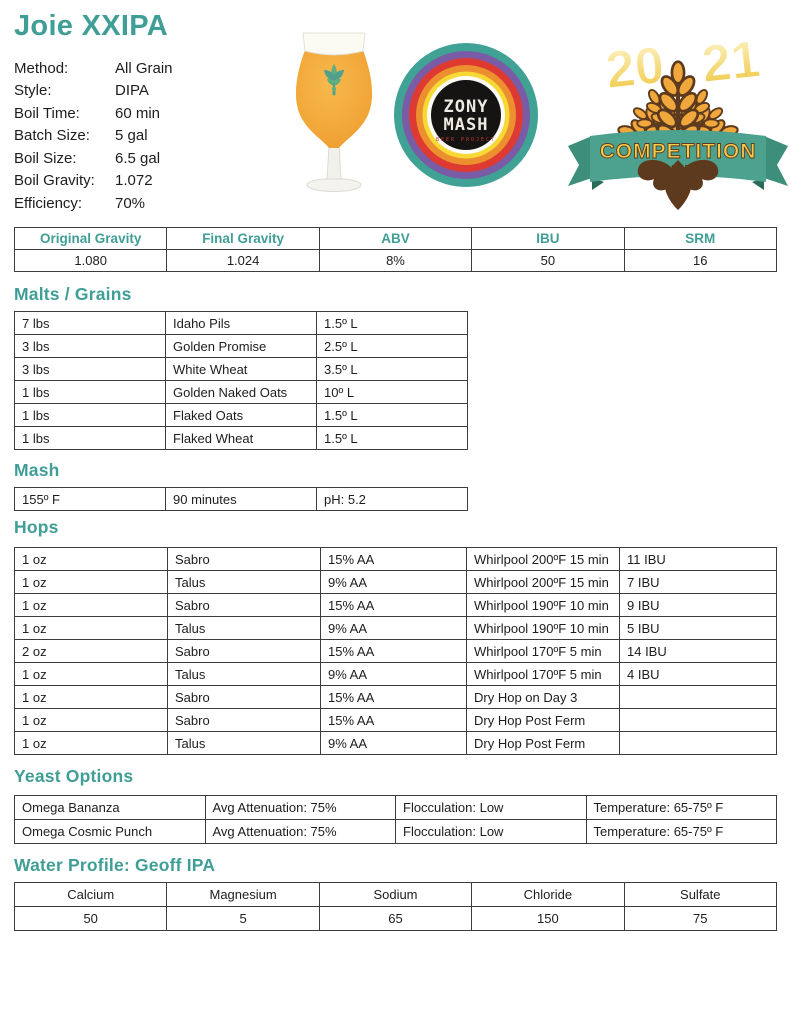 The image size is (791, 1024). I want to click on page-title: Joie XXIPA, so click(91, 26).